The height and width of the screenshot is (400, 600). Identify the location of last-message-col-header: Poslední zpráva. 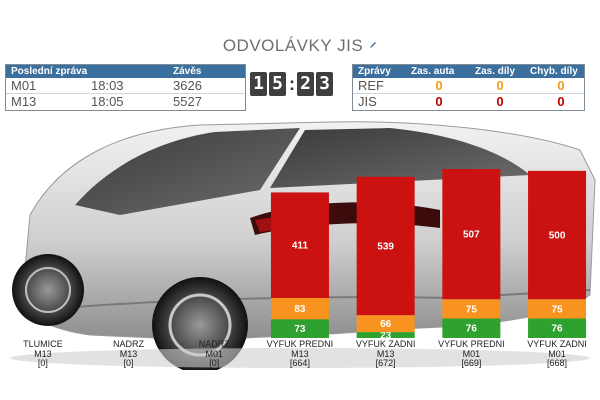
(49, 71).